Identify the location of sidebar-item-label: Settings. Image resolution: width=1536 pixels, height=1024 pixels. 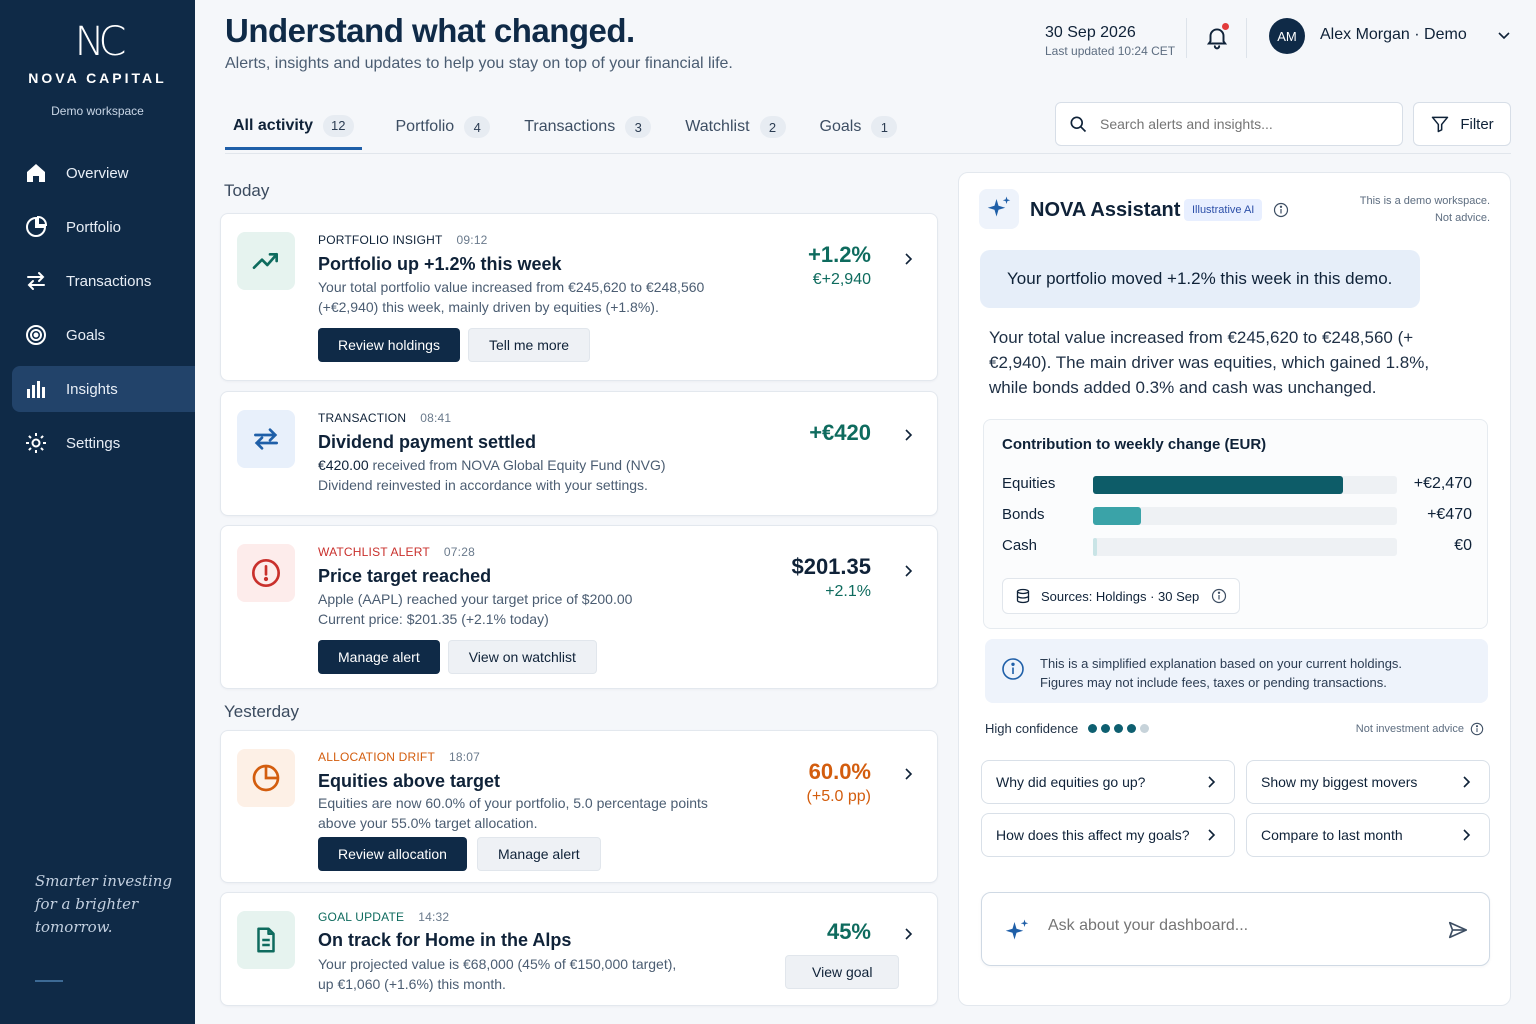
(93, 443).